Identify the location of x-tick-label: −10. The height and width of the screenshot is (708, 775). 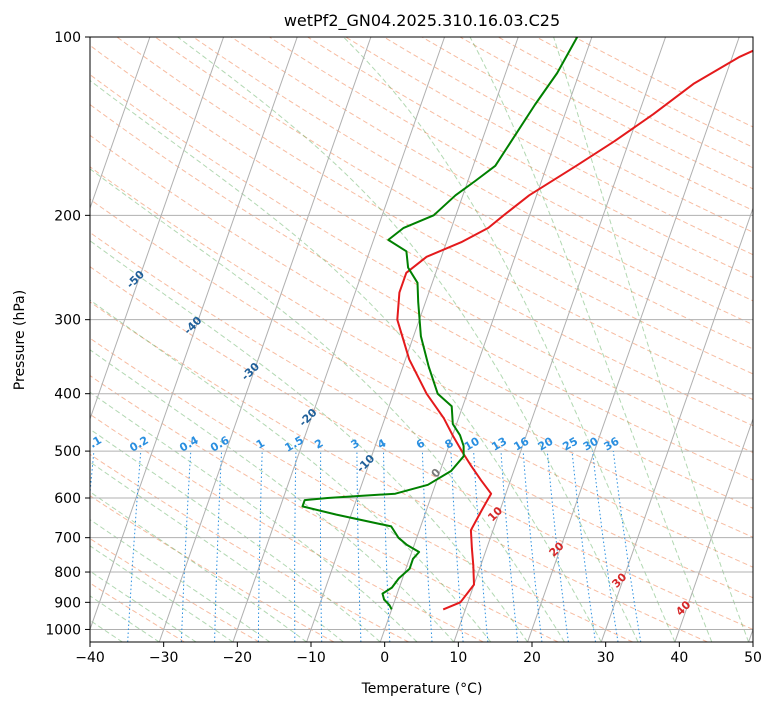
(311, 658).